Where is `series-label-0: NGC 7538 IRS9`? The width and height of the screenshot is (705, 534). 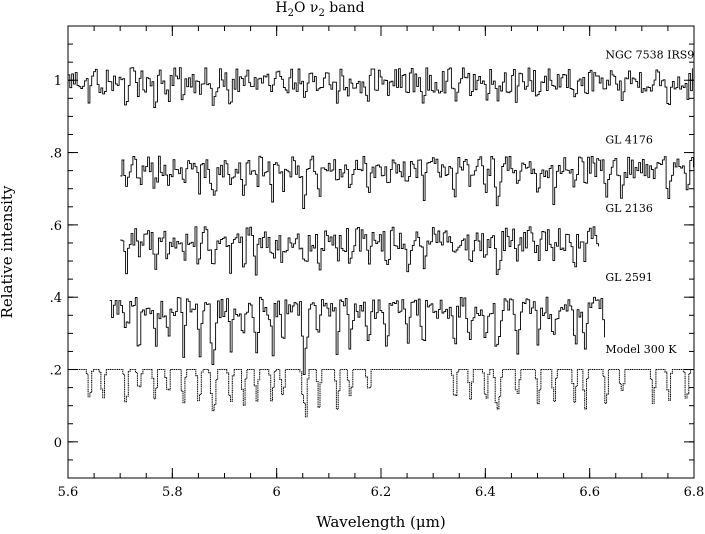 series-label-0: NGC 7538 IRS9 is located at coordinates (649, 55).